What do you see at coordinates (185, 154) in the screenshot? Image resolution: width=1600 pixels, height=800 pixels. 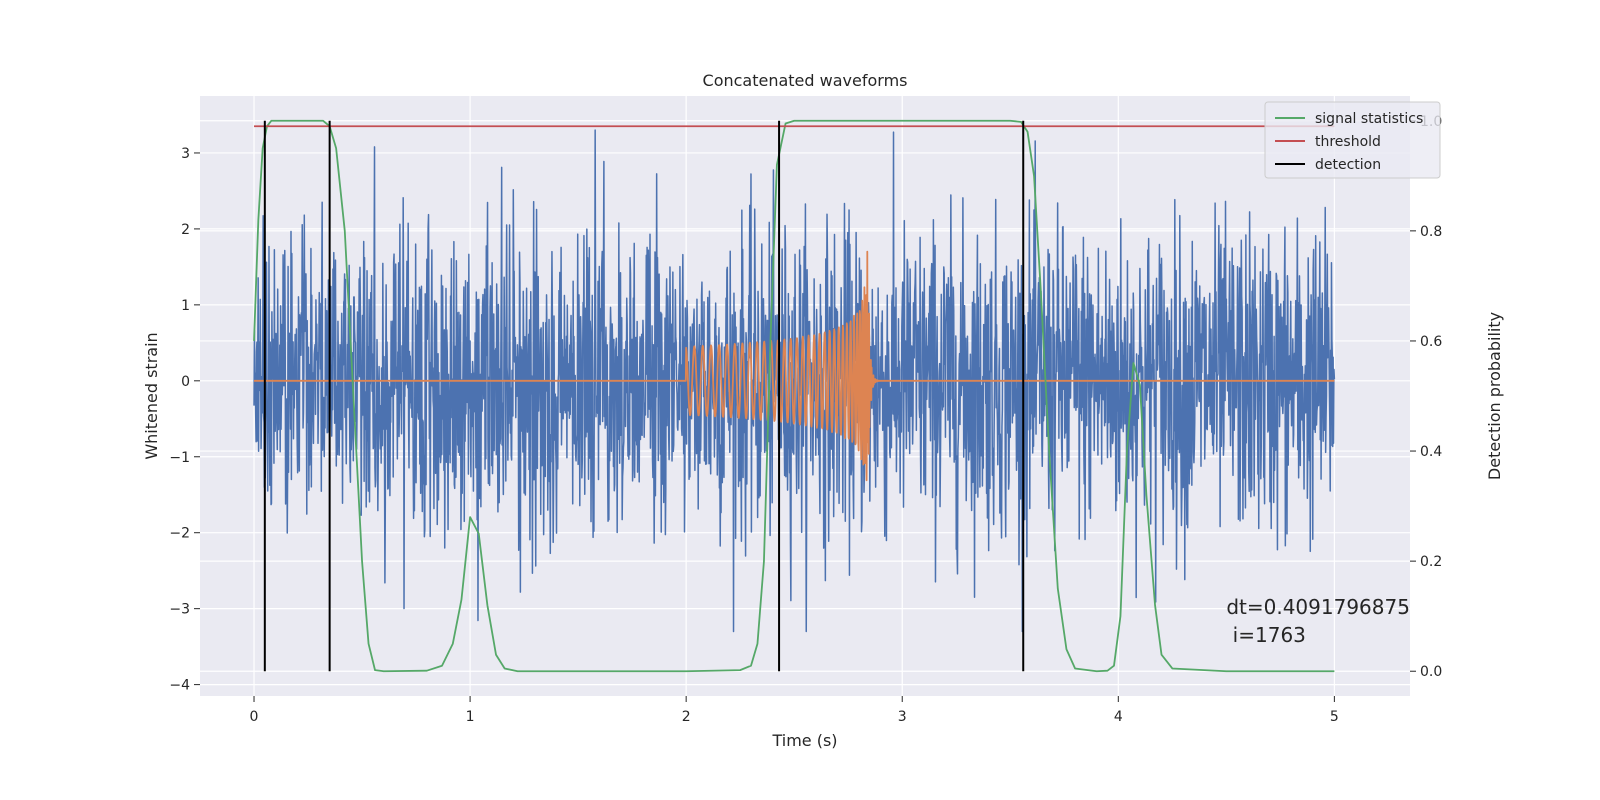 I see `y-tick-label: 3` at bounding box center [185, 154].